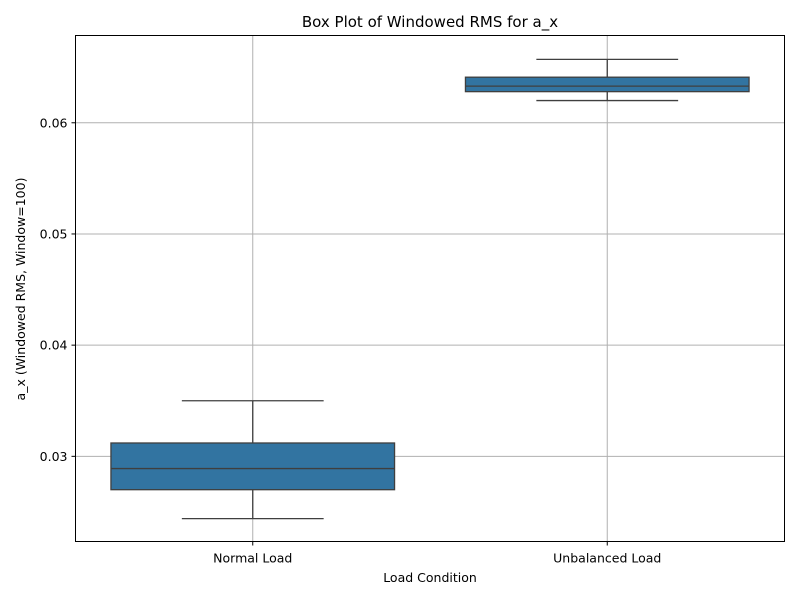 Image resolution: width=800 pixels, height=600 pixels. I want to click on y-tick-label: 0.03, so click(54, 456).